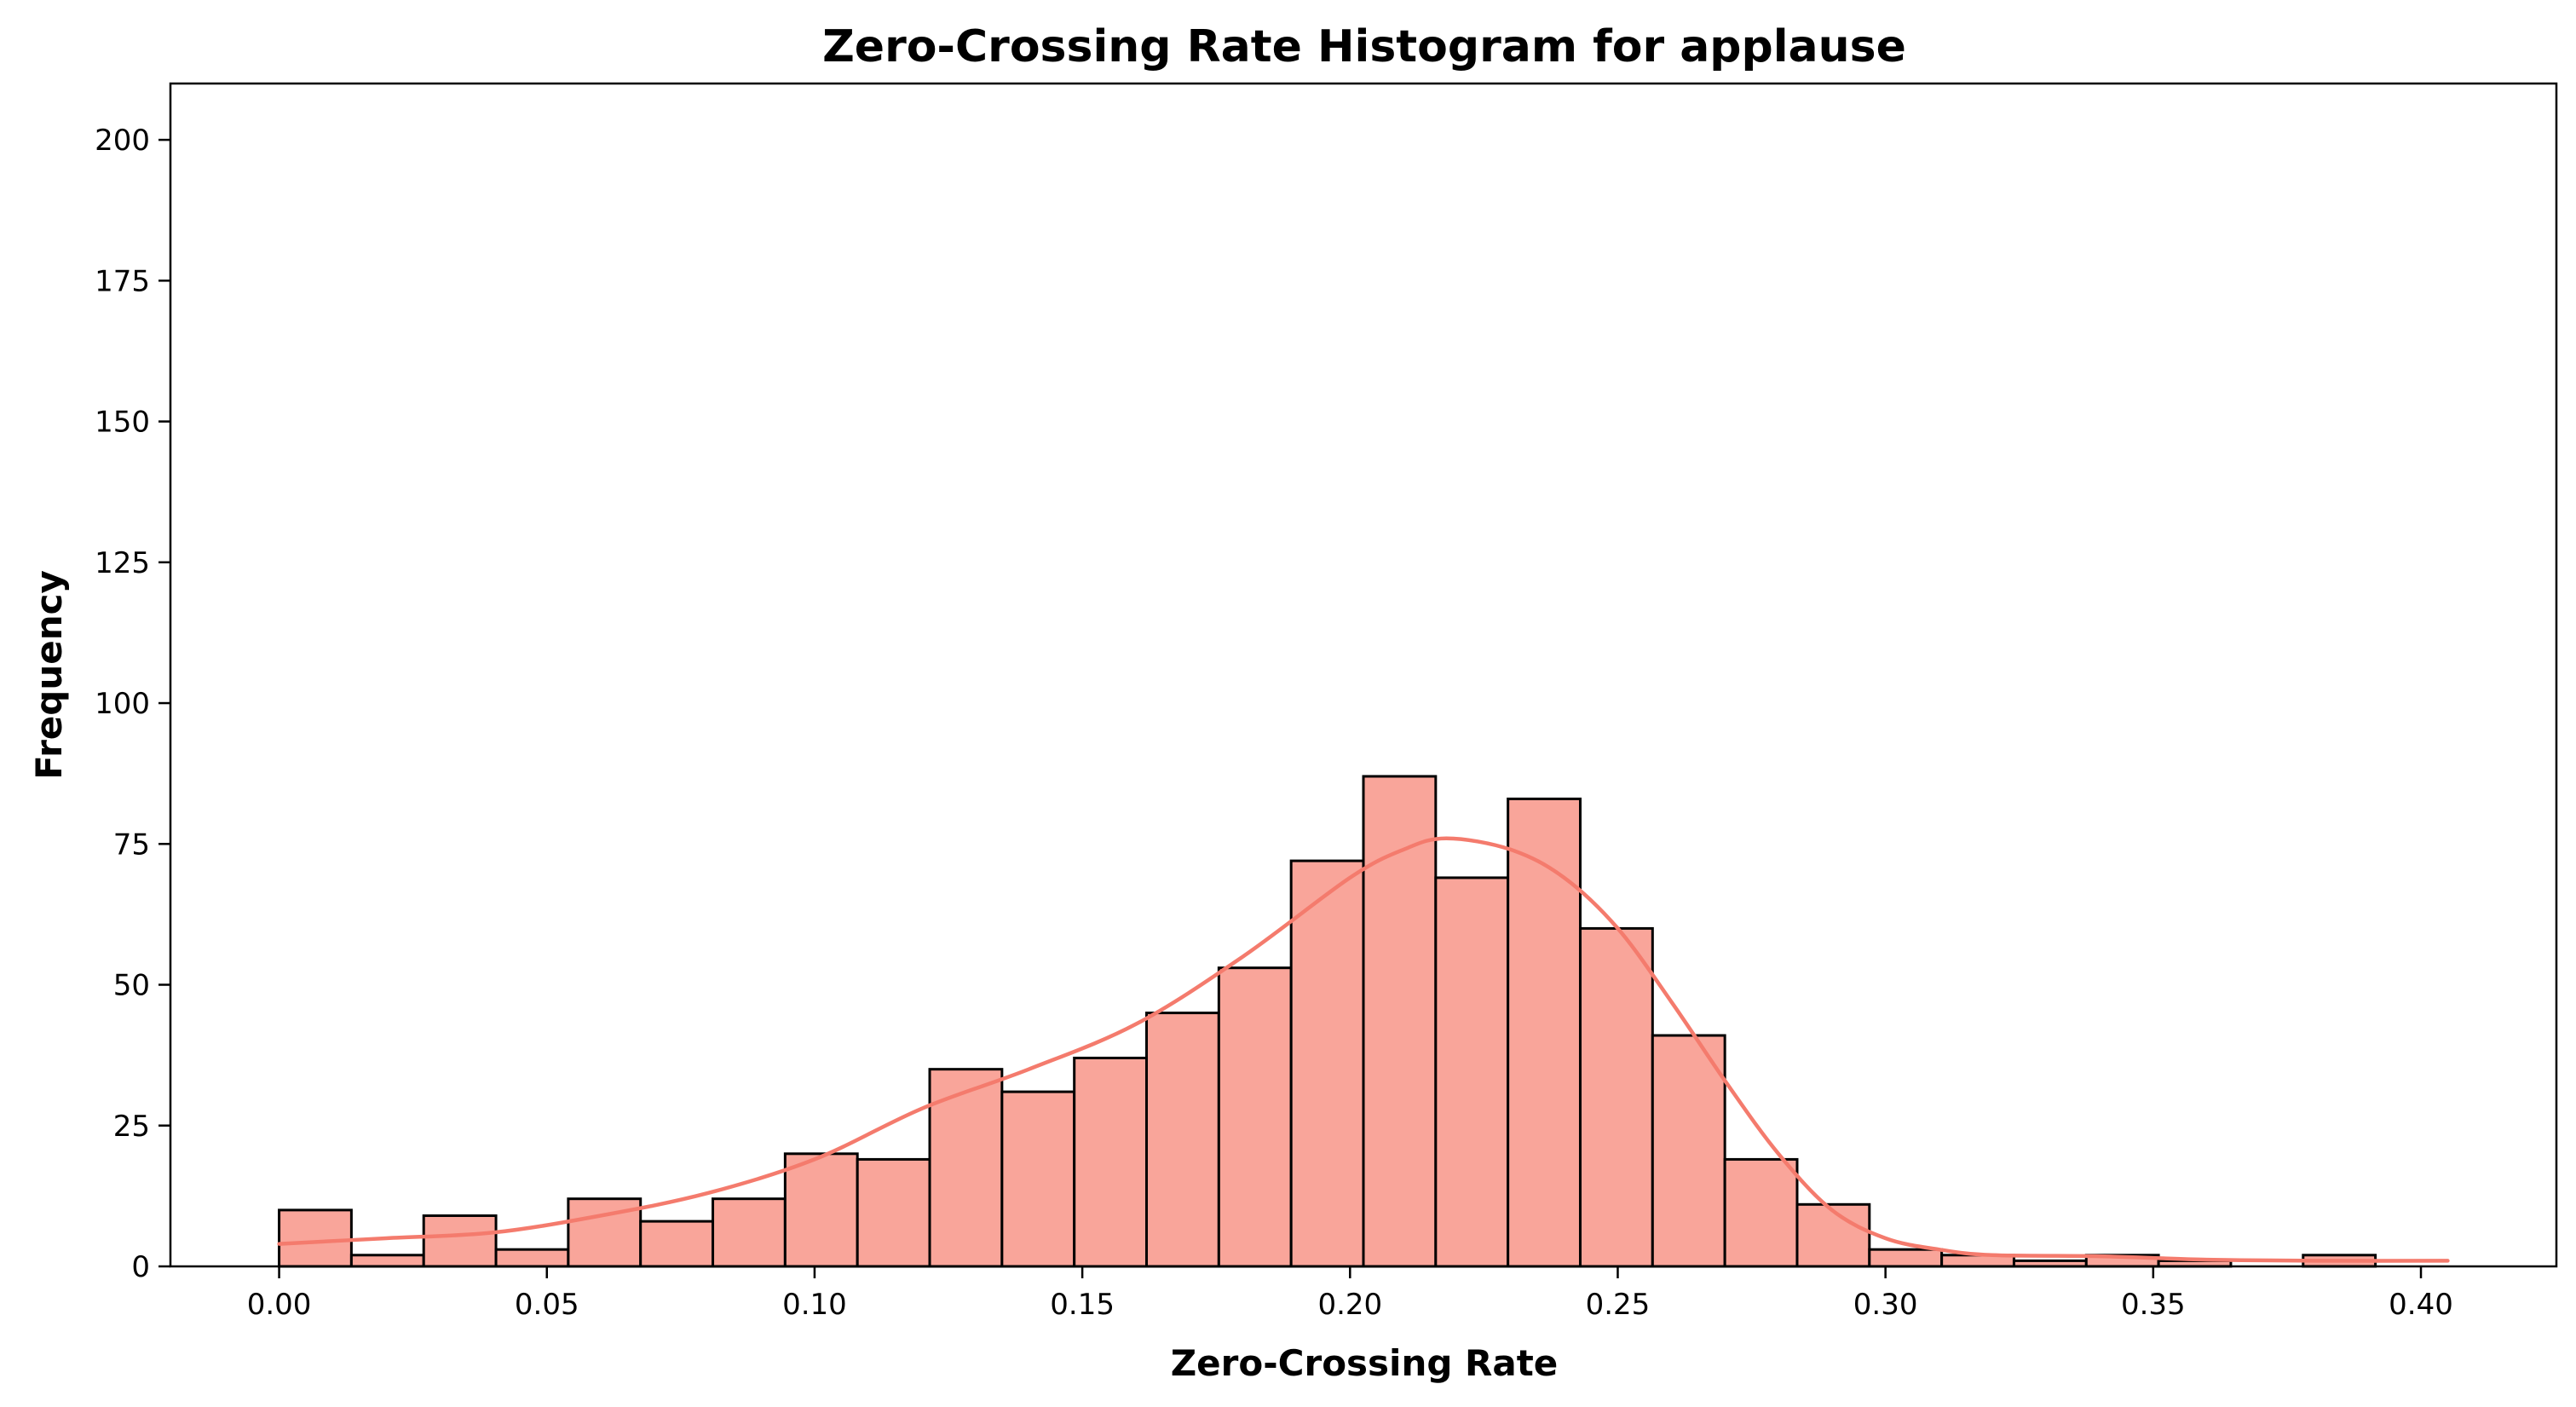 The height and width of the screenshot is (1407, 2576). I want to click on x-axis-label: Zero-Crossing Rate, so click(1365, 1363).